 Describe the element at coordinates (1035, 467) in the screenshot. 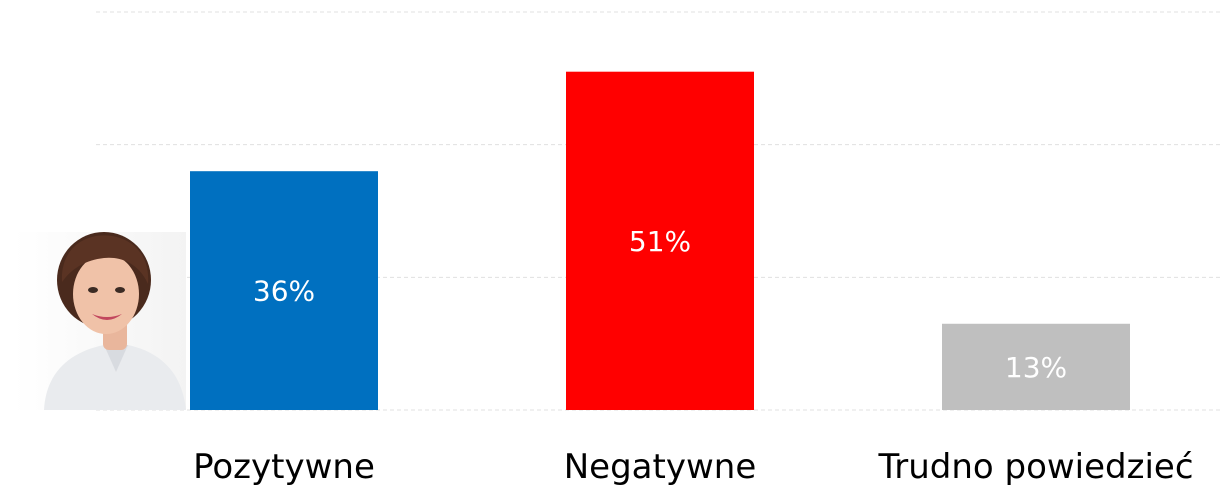

I see `category-label: Trudno powiedzieć` at that location.